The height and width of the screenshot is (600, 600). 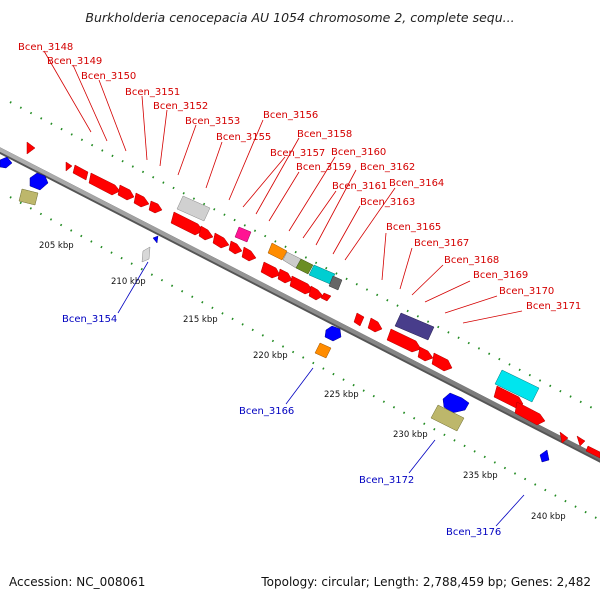 I want to click on gene-label: Bcen_3158, so click(x=324, y=134).